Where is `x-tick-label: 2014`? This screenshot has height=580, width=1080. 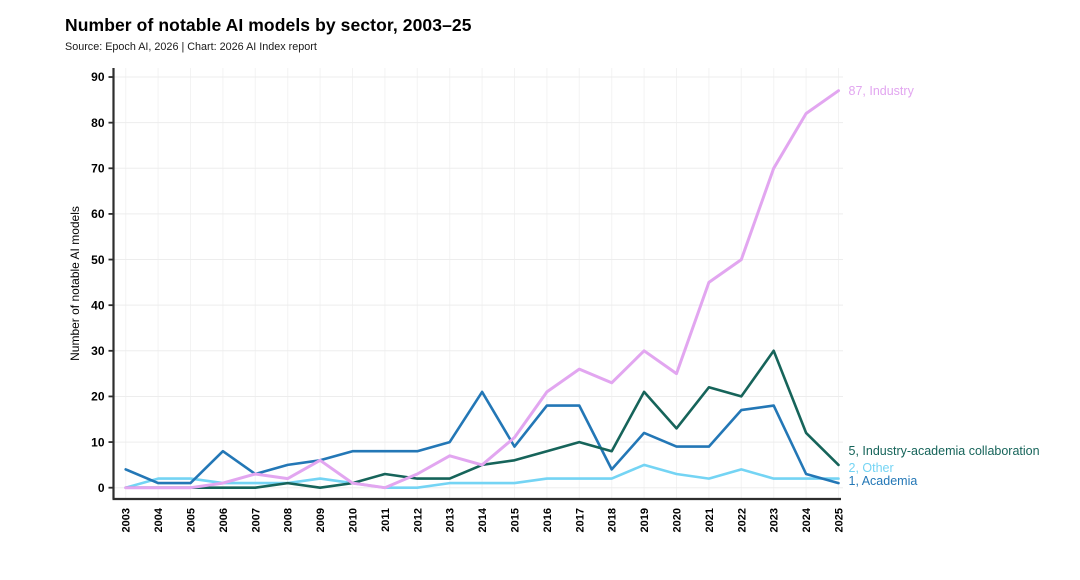 x-tick-label: 2014 is located at coordinates (483, 519).